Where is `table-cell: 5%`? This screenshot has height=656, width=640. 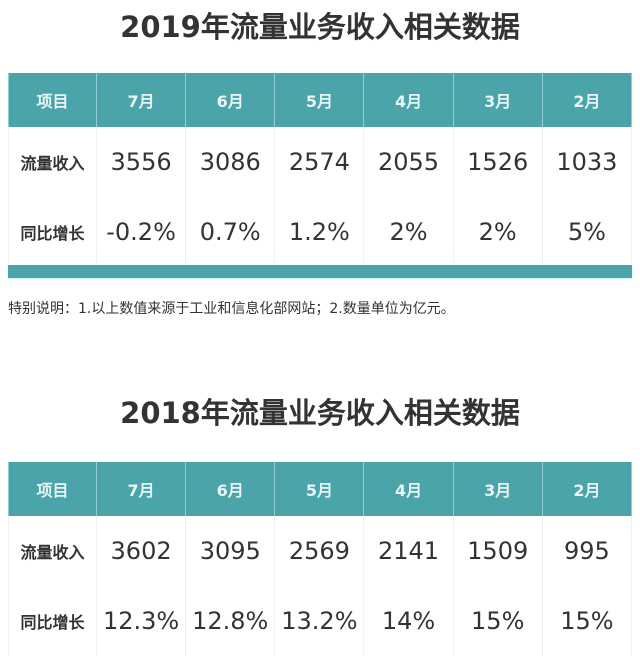 table-cell: 5% is located at coordinates (587, 232).